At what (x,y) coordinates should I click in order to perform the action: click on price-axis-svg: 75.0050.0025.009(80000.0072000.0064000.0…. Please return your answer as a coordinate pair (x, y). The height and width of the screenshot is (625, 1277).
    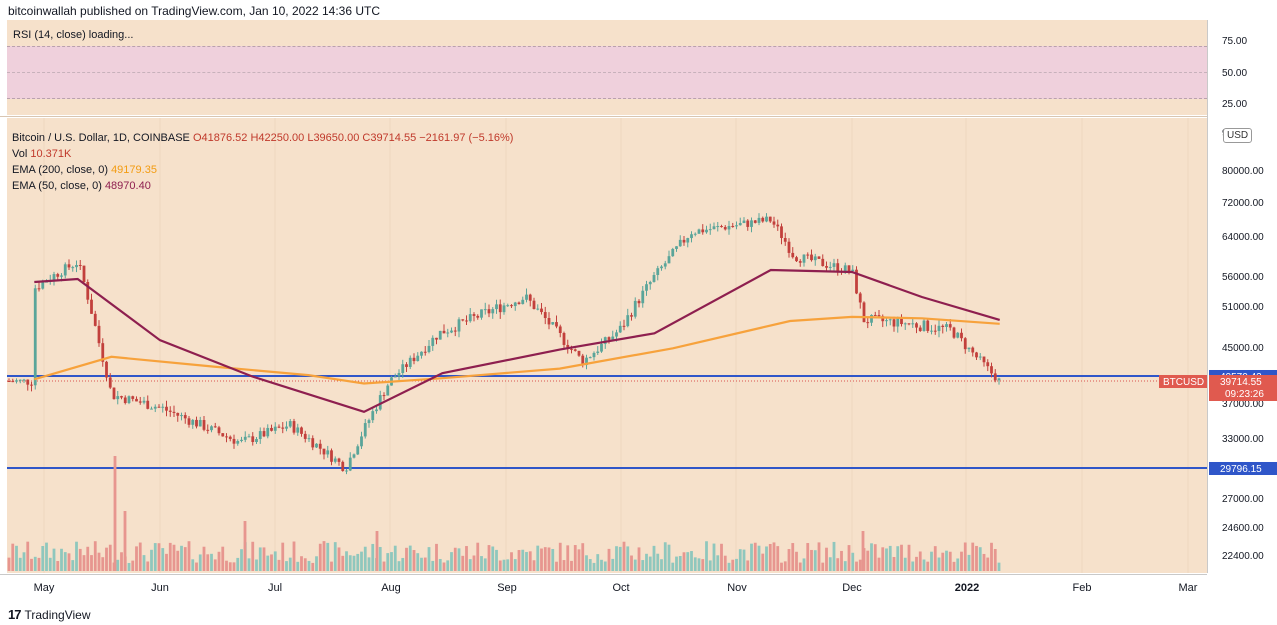
    Looking at the image, I should click on (1243, 299).